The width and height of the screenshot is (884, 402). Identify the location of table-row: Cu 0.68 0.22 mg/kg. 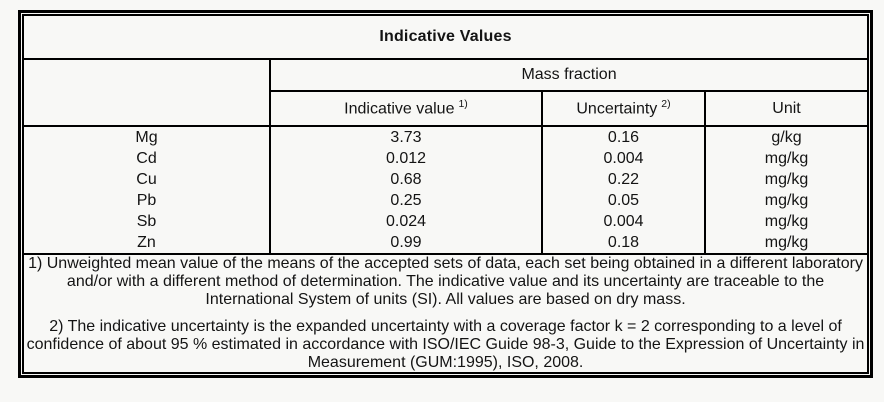
(446, 179).